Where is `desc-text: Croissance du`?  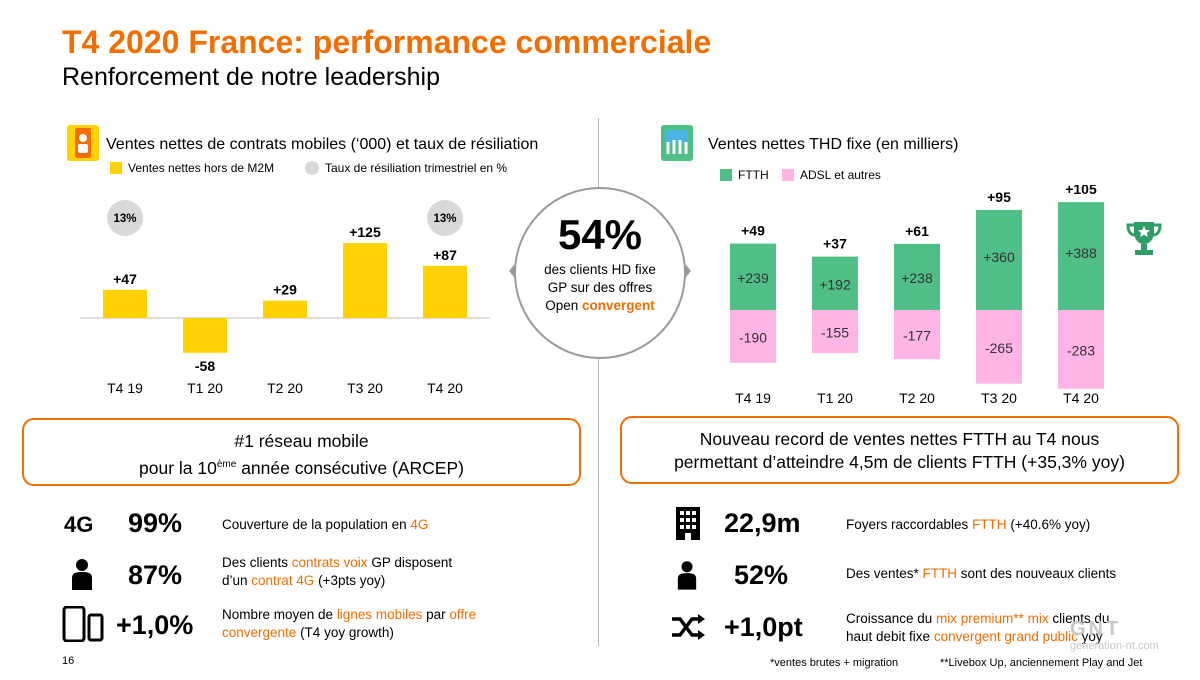 desc-text: Croissance du is located at coordinates (891, 618).